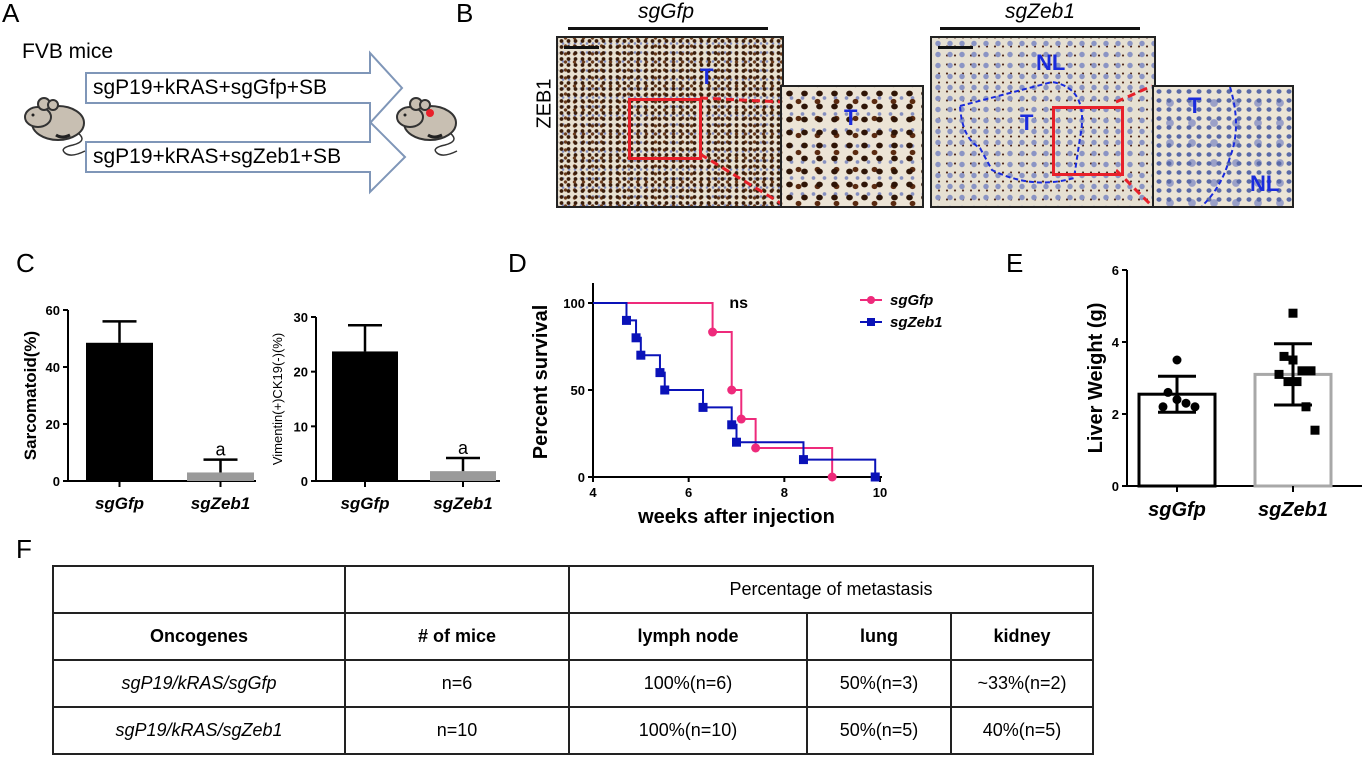 Image resolution: width=1367 pixels, height=758 pixels. What do you see at coordinates (463, 503) in the screenshot?
I see `x-tick-label: sgZeb1` at bounding box center [463, 503].